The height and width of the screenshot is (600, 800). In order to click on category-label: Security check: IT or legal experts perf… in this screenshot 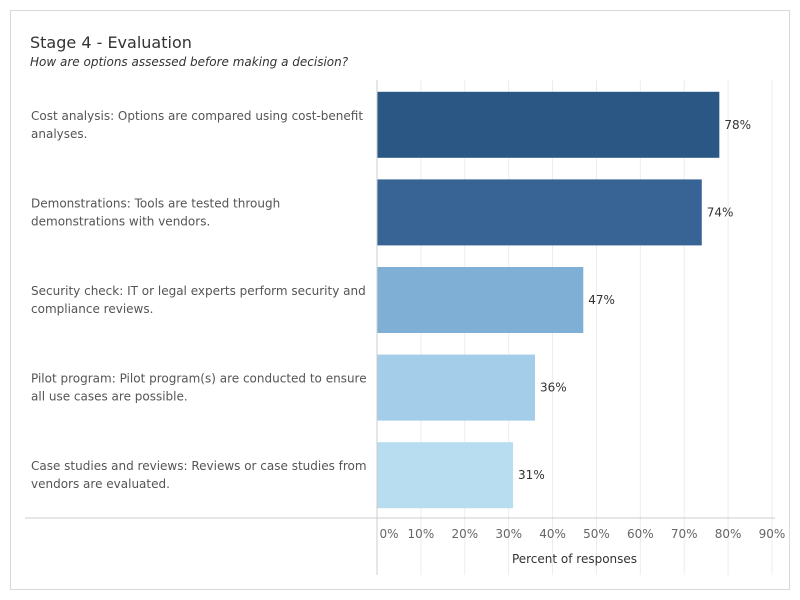, I will do `click(198, 291)`.